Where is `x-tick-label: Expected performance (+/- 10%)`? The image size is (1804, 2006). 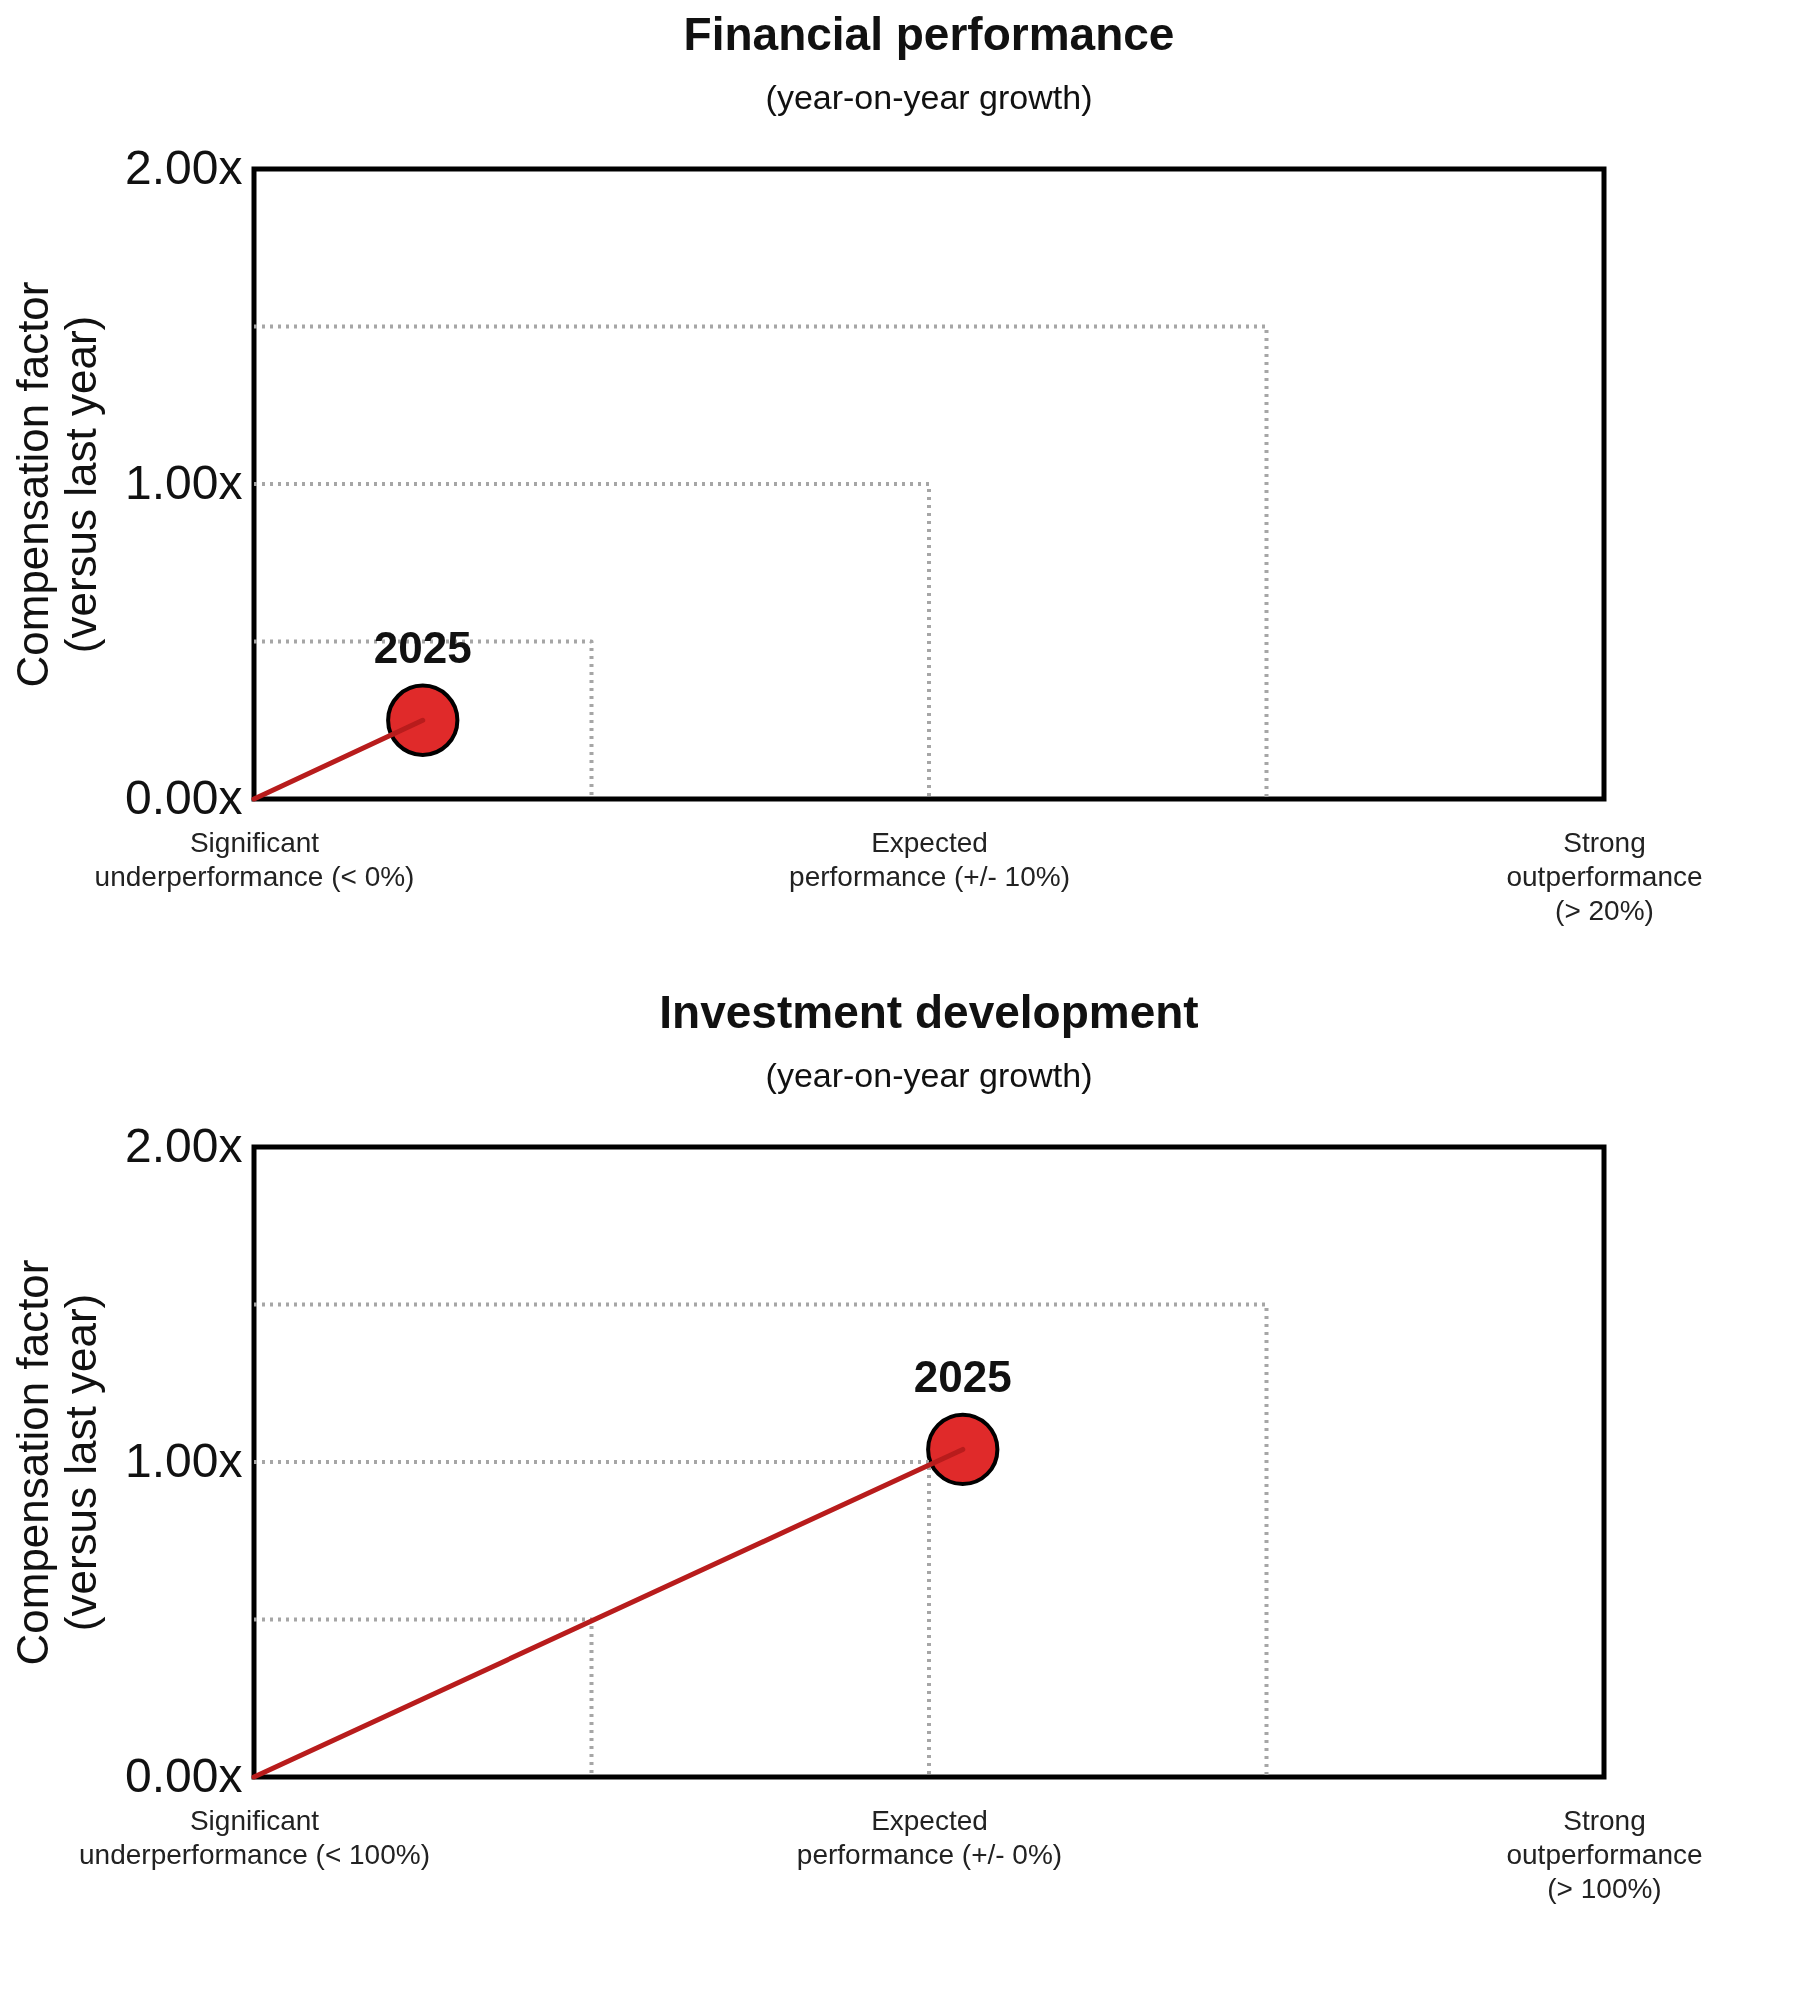
x-tick-label: Expected performance (+/- 10%) is located at coordinates (929, 859).